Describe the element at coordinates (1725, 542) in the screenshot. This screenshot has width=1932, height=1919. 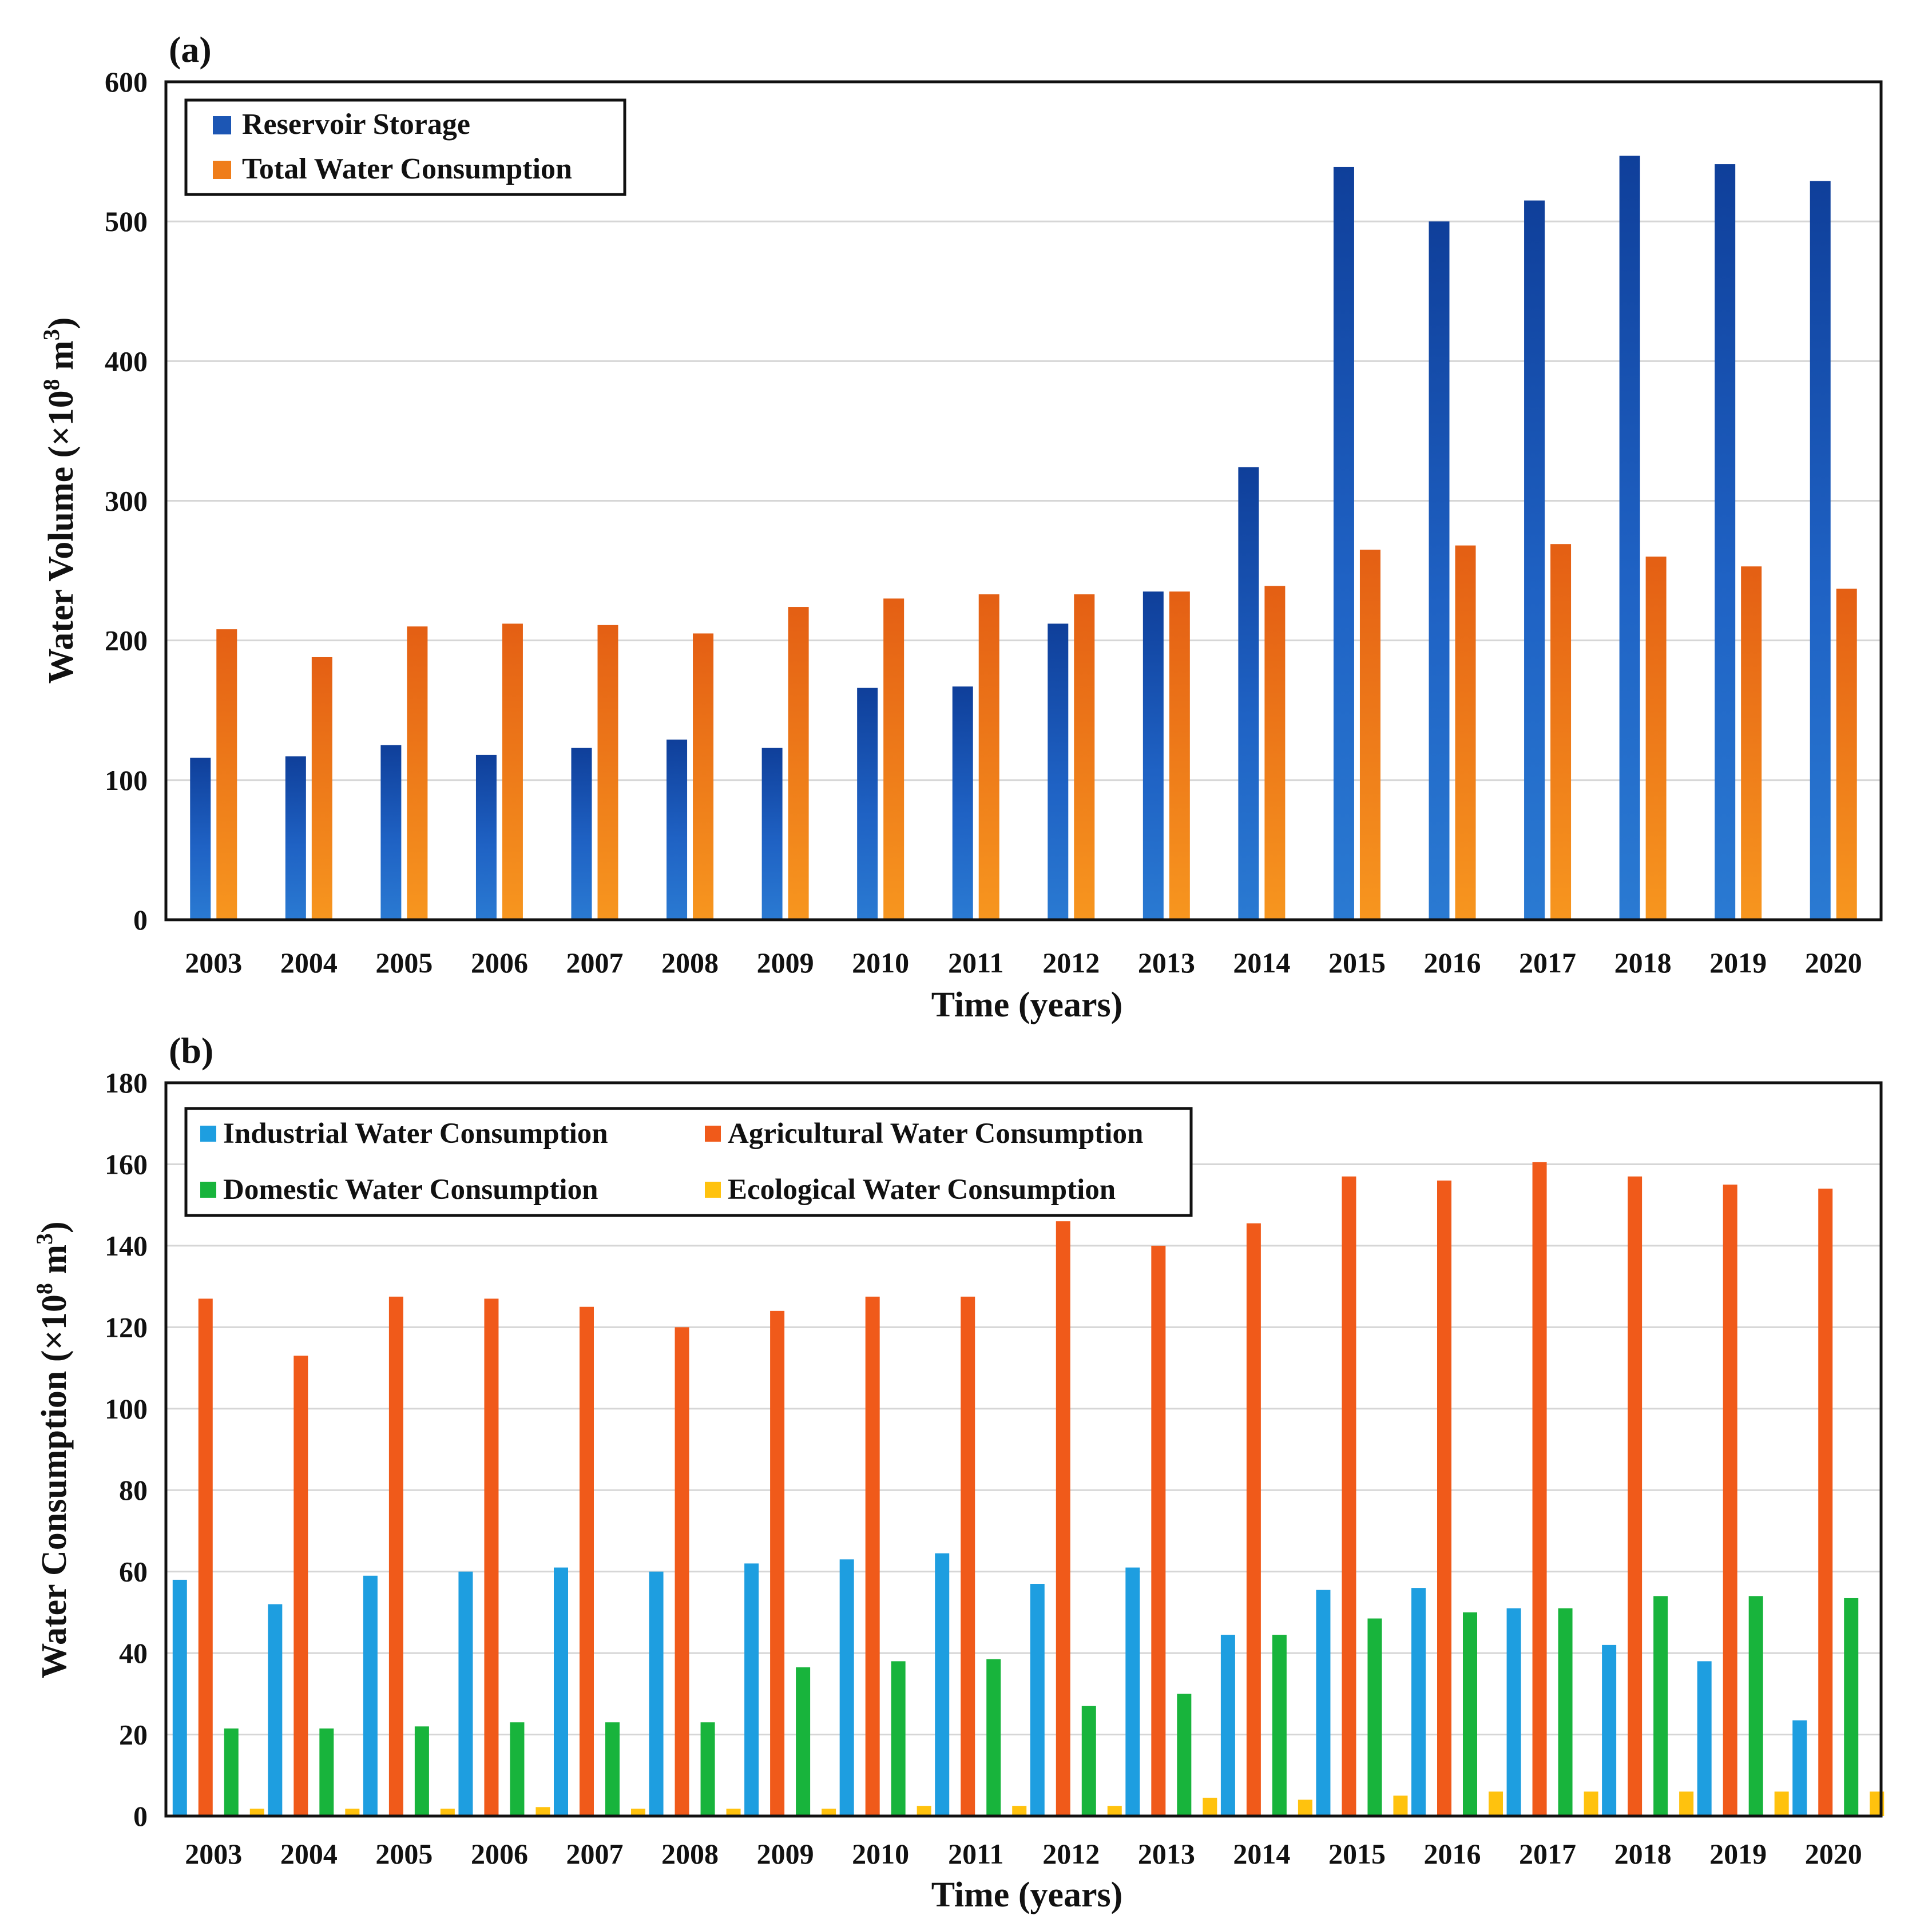
I see `bar-reservoir-storage-2019` at that location.